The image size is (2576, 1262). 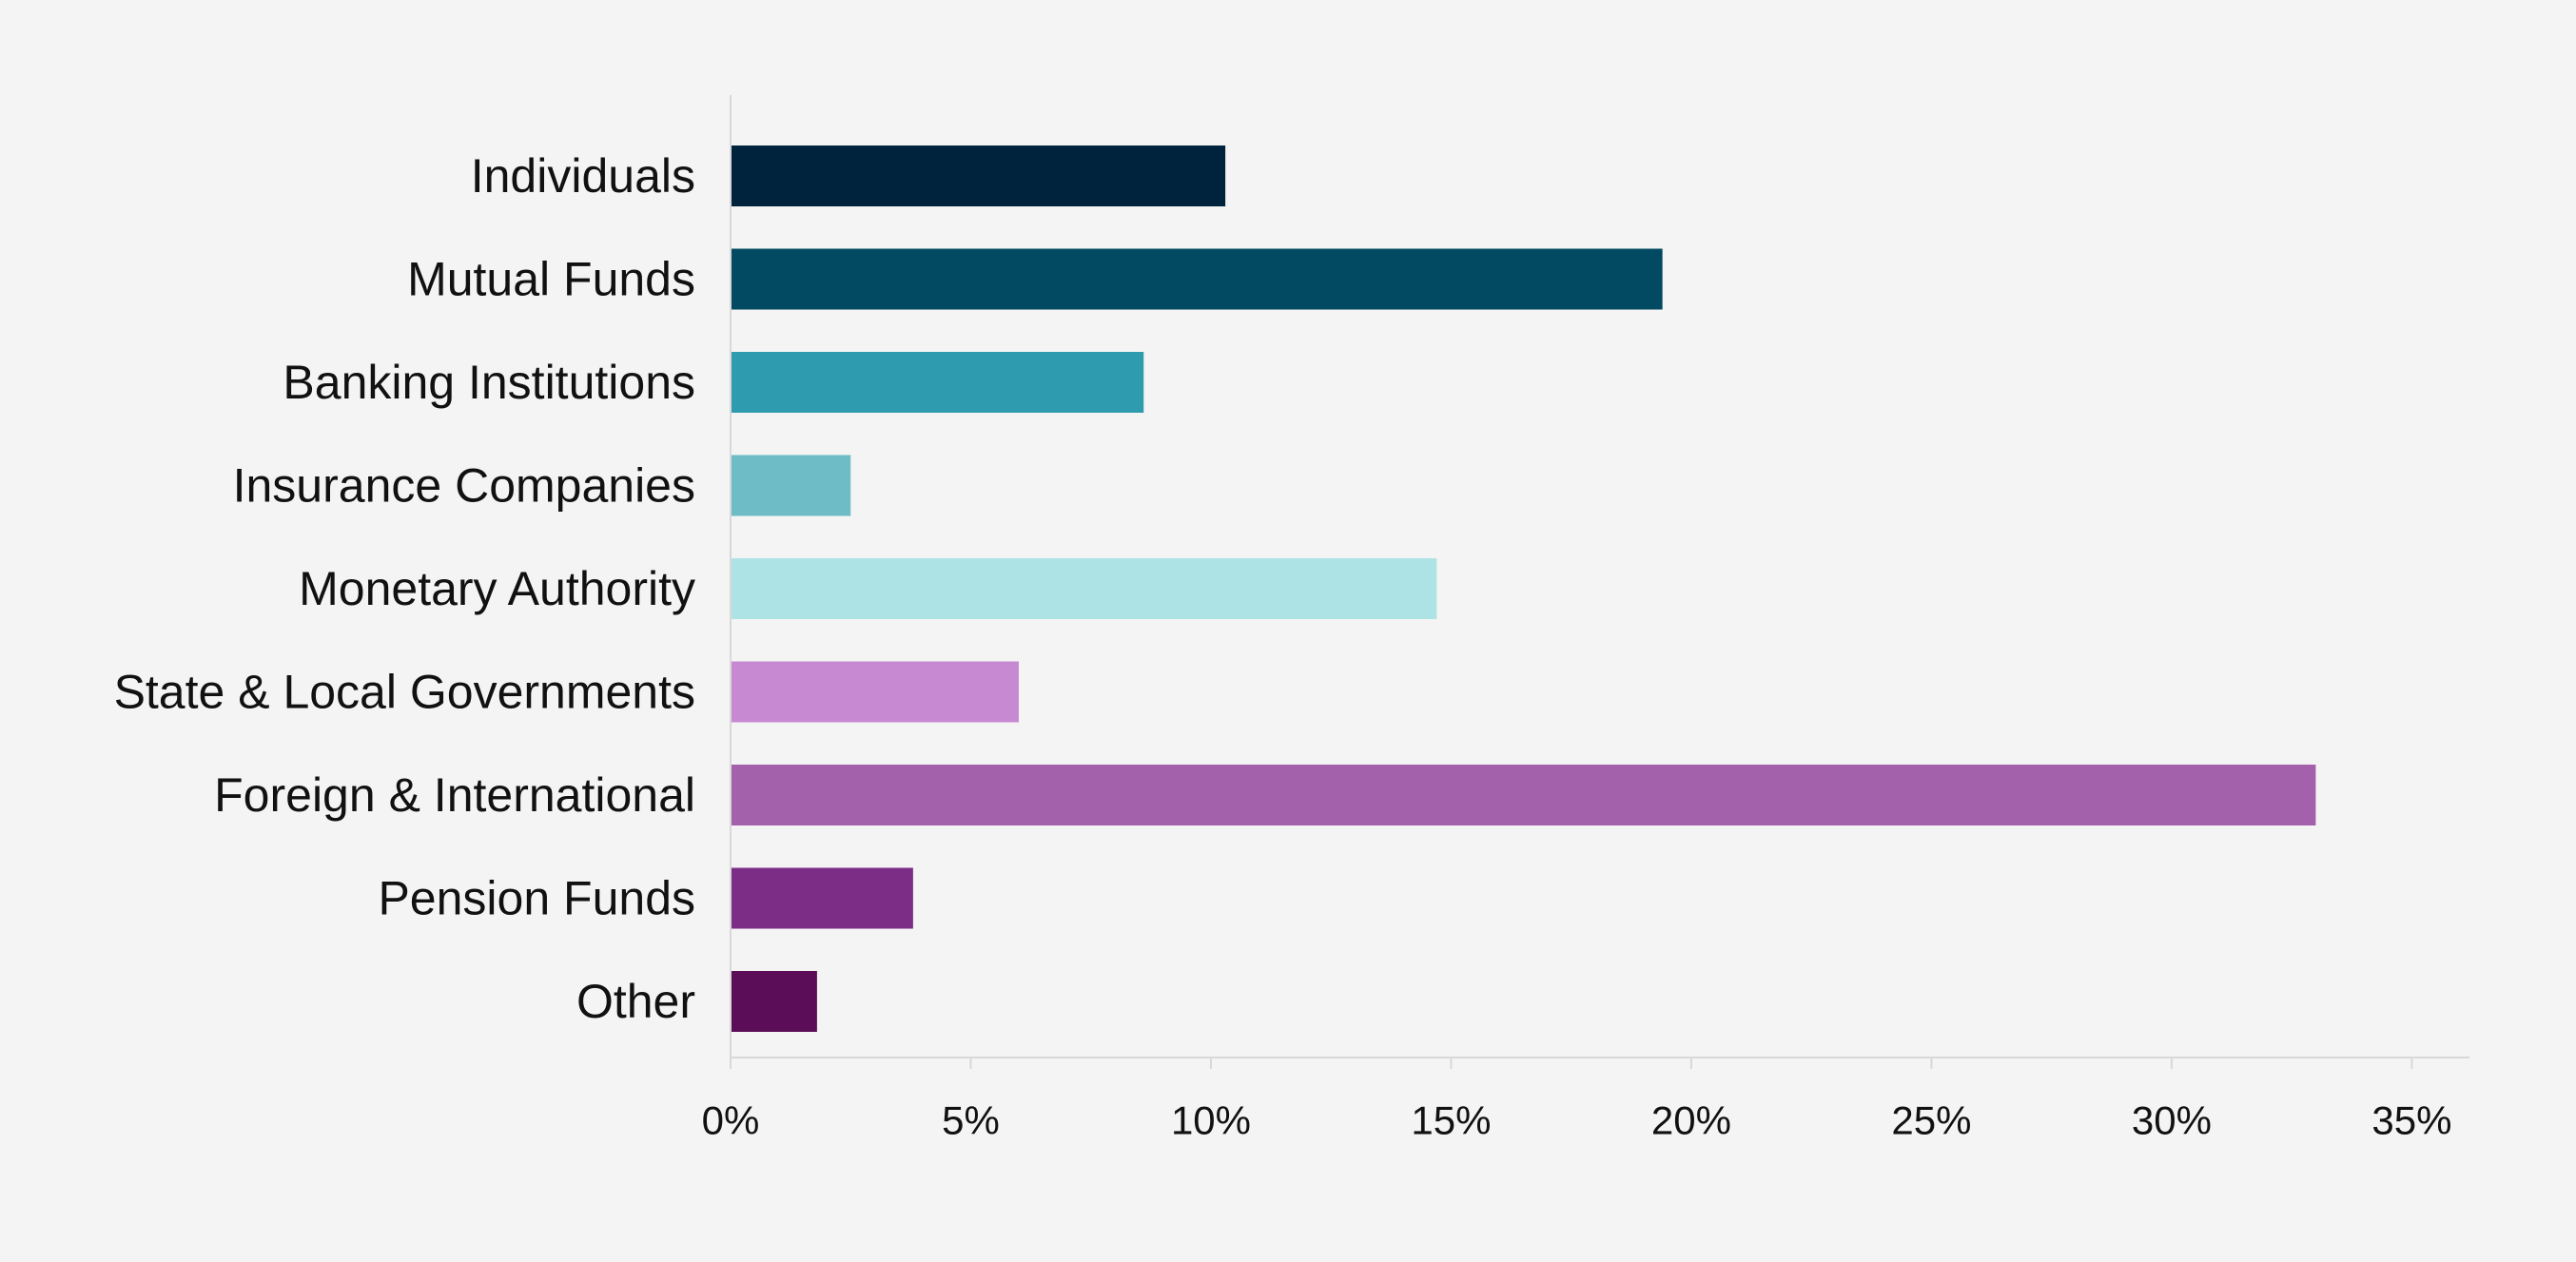 I want to click on bar-banking-institutions, so click(x=938, y=383).